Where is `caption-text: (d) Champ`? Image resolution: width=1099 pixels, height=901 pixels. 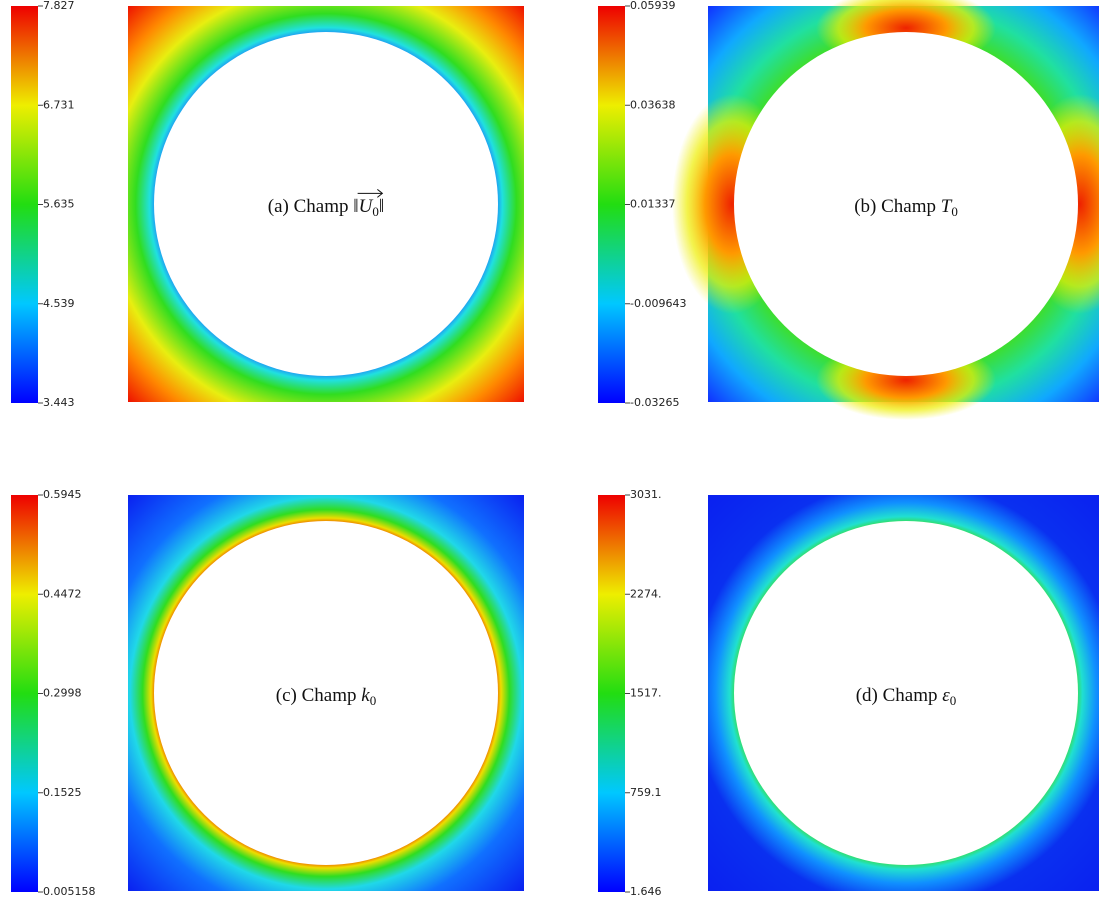
caption-text: (d) Champ is located at coordinates (897, 695).